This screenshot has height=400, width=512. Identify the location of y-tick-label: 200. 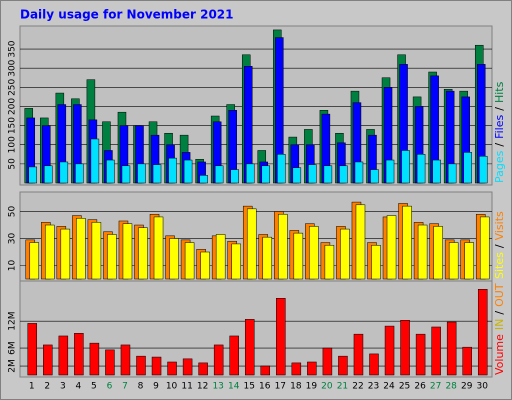
(13, 106).